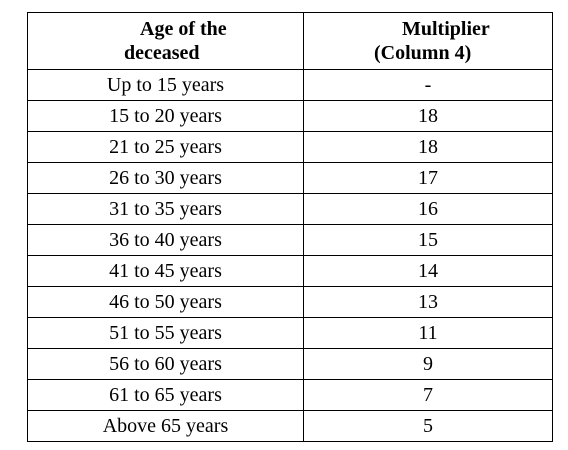  What do you see at coordinates (428, 240) in the screenshot?
I see `multiplier-cell: 15` at bounding box center [428, 240].